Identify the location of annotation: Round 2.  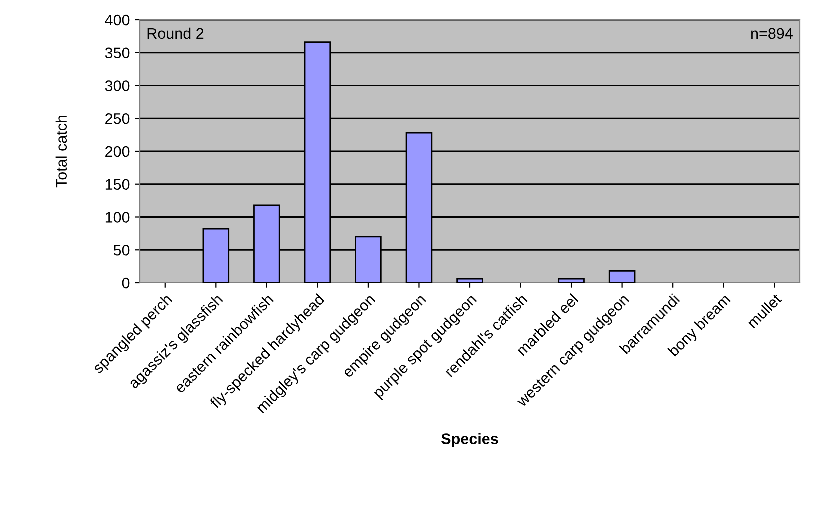
(176, 34).